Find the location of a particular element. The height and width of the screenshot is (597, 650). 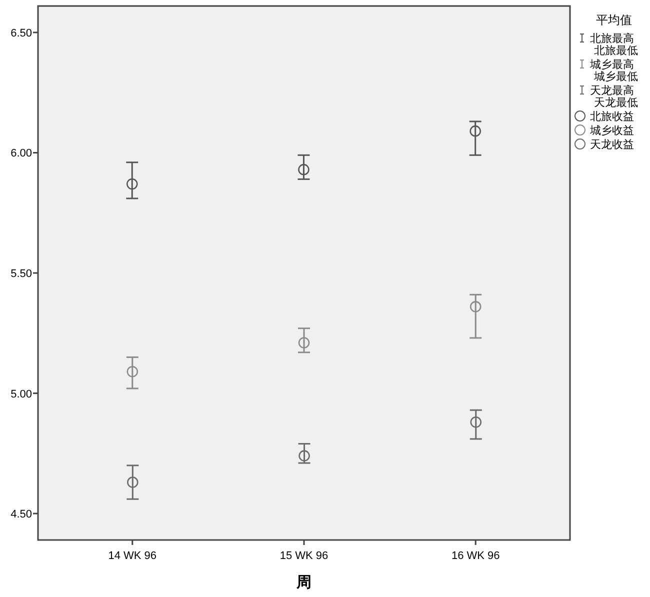

legend-label: 北旅收益 is located at coordinates (612, 117).